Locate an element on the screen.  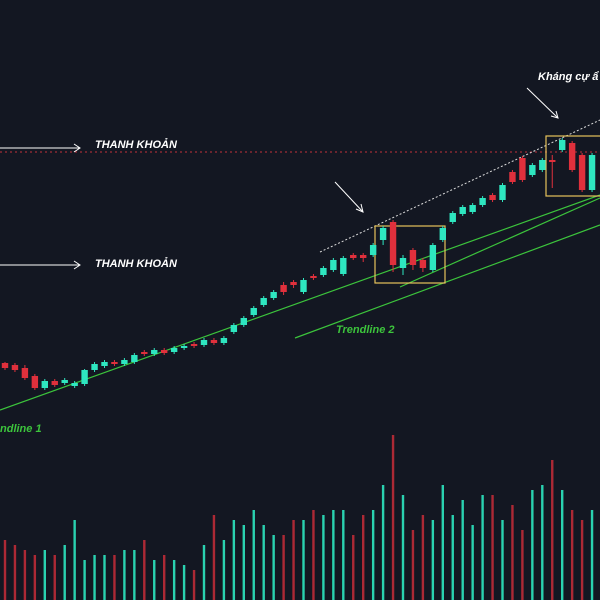
highlight-box is located at coordinates (572, 166).